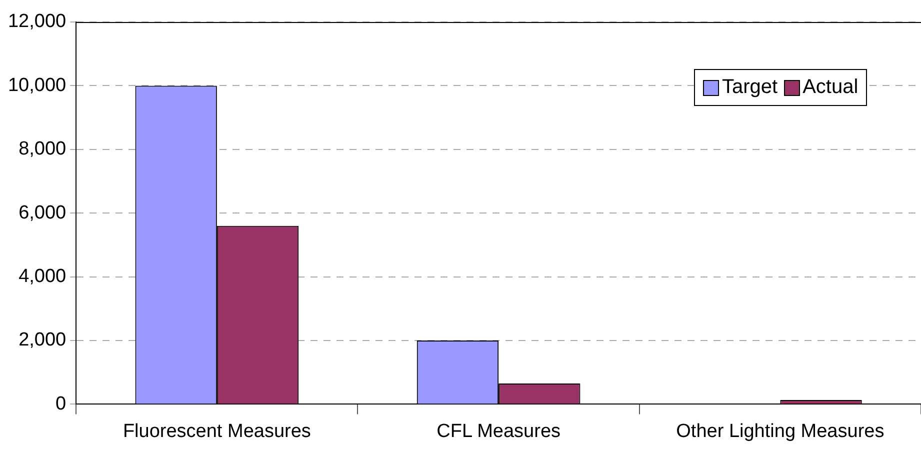  I want to click on x-tick-label: Other Lighting Measures, so click(780, 431).